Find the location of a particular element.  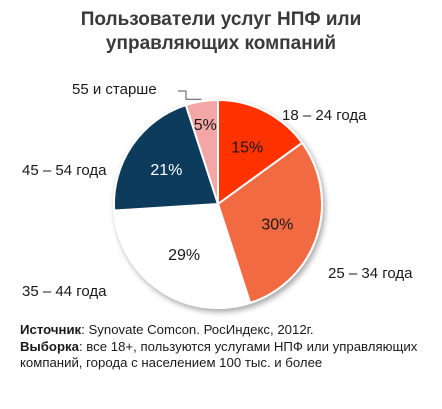

slice-value-label-3: 29% is located at coordinates (184, 255).